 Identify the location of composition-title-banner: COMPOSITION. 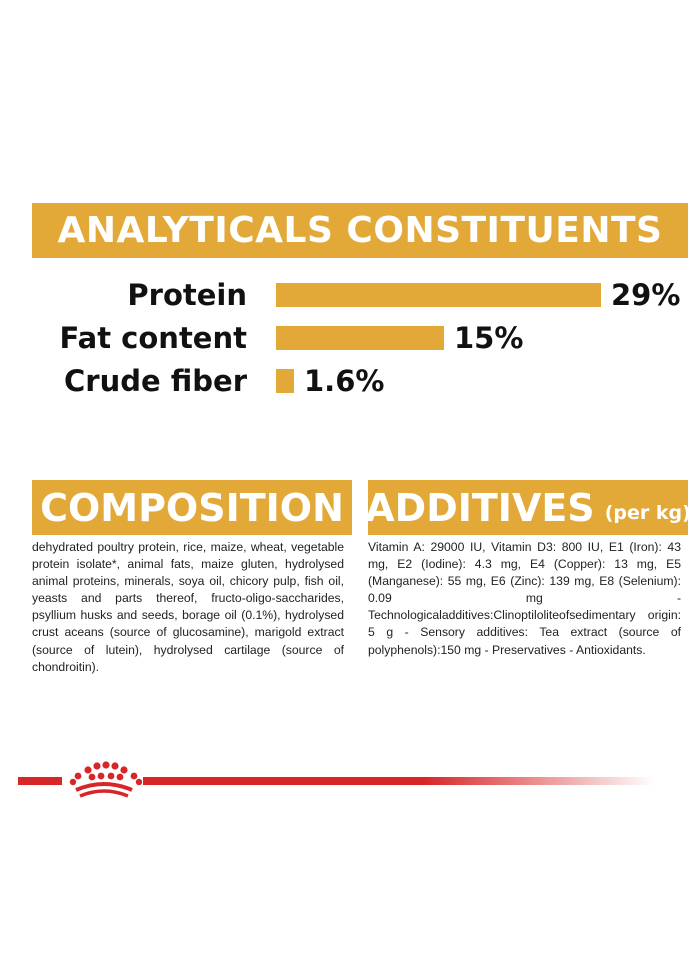
(192, 507).